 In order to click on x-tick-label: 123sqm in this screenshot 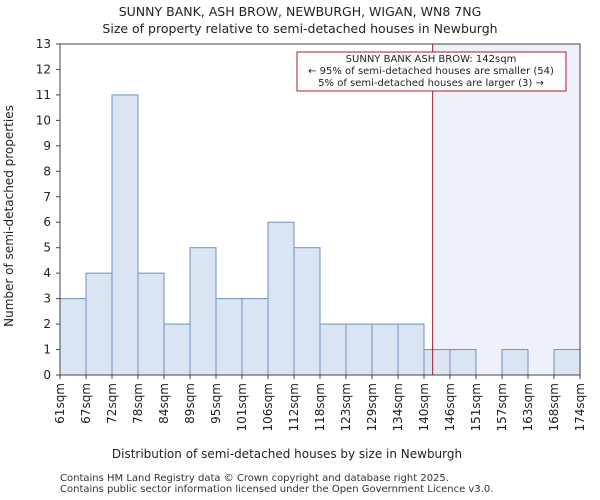, I will do `click(346, 407)`.